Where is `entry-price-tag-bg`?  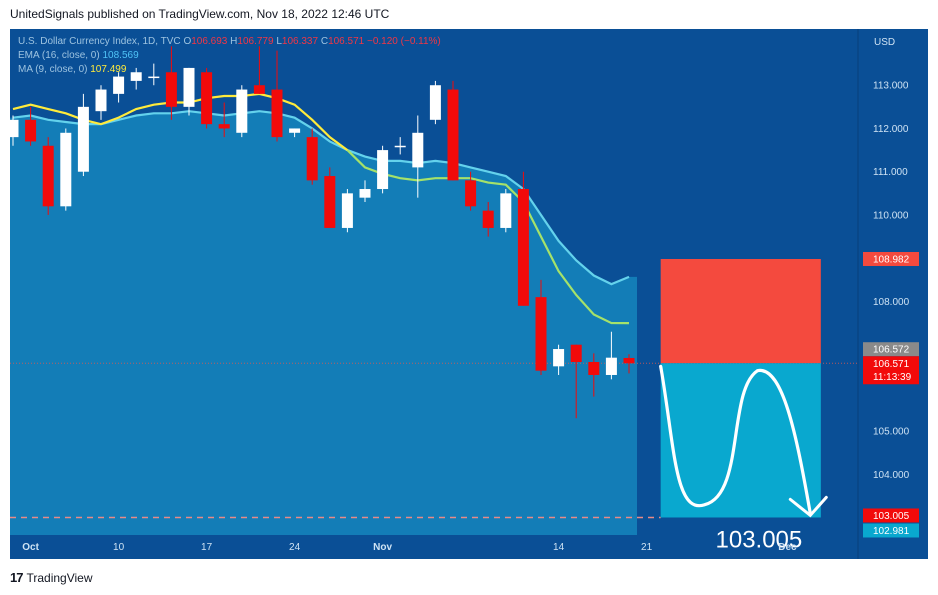 entry-price-tag-bg is located at coordinates (891, 349).